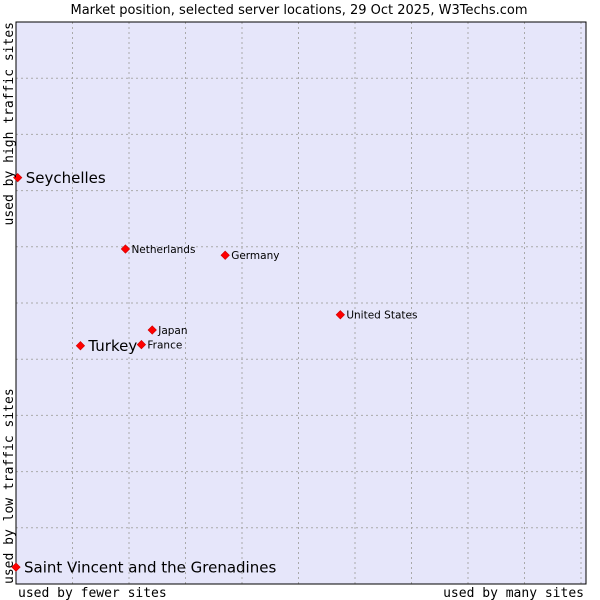 The image size is (600, 600). I want to click on data-point: France, so click(159, 345).